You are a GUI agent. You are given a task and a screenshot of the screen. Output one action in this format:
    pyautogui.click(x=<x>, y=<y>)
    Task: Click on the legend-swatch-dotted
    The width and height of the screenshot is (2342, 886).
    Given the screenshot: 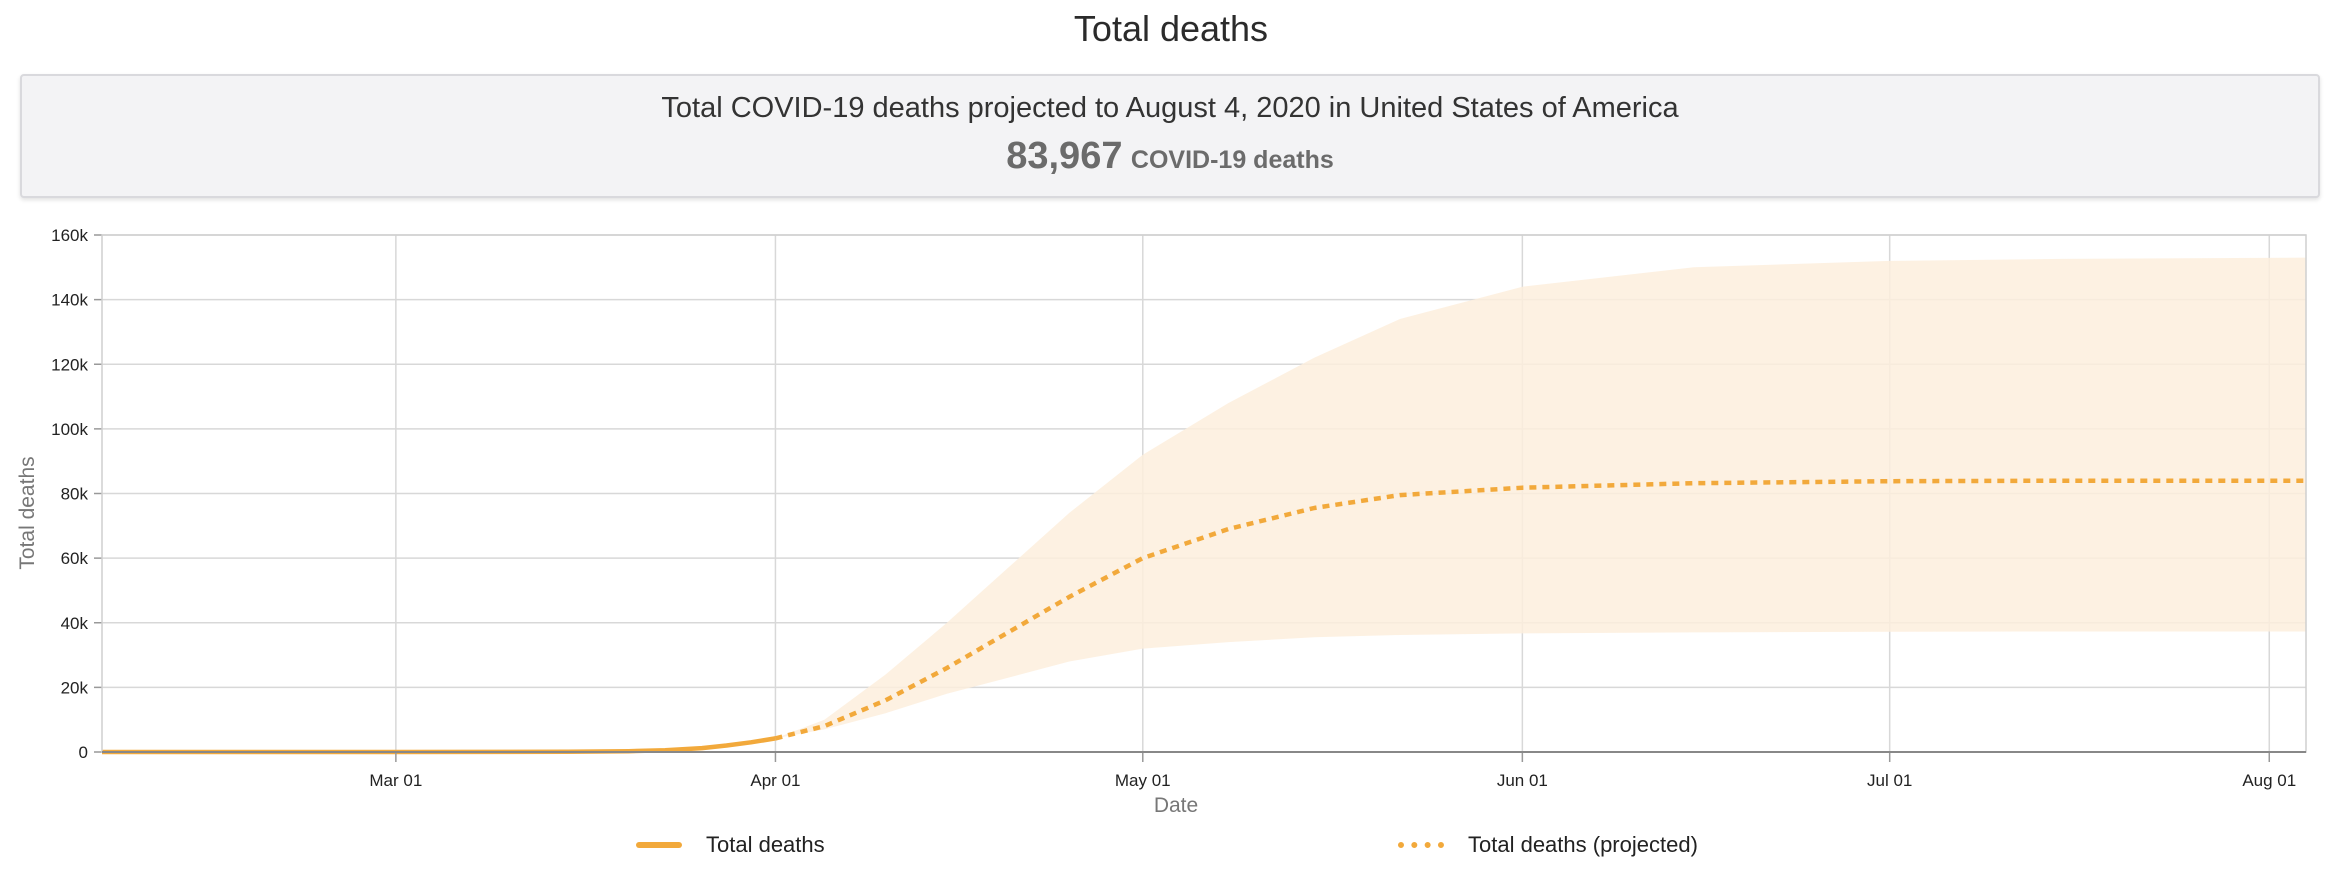 What is the action you would take?
    pyautogui.click(x=1421, y=845)
    